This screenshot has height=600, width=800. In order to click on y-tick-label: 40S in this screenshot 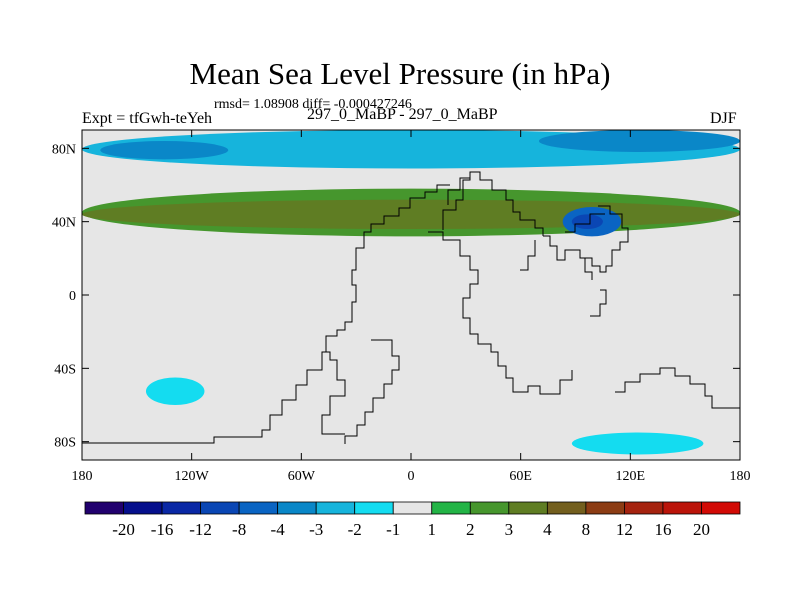, I will do `click(65, 369)`.